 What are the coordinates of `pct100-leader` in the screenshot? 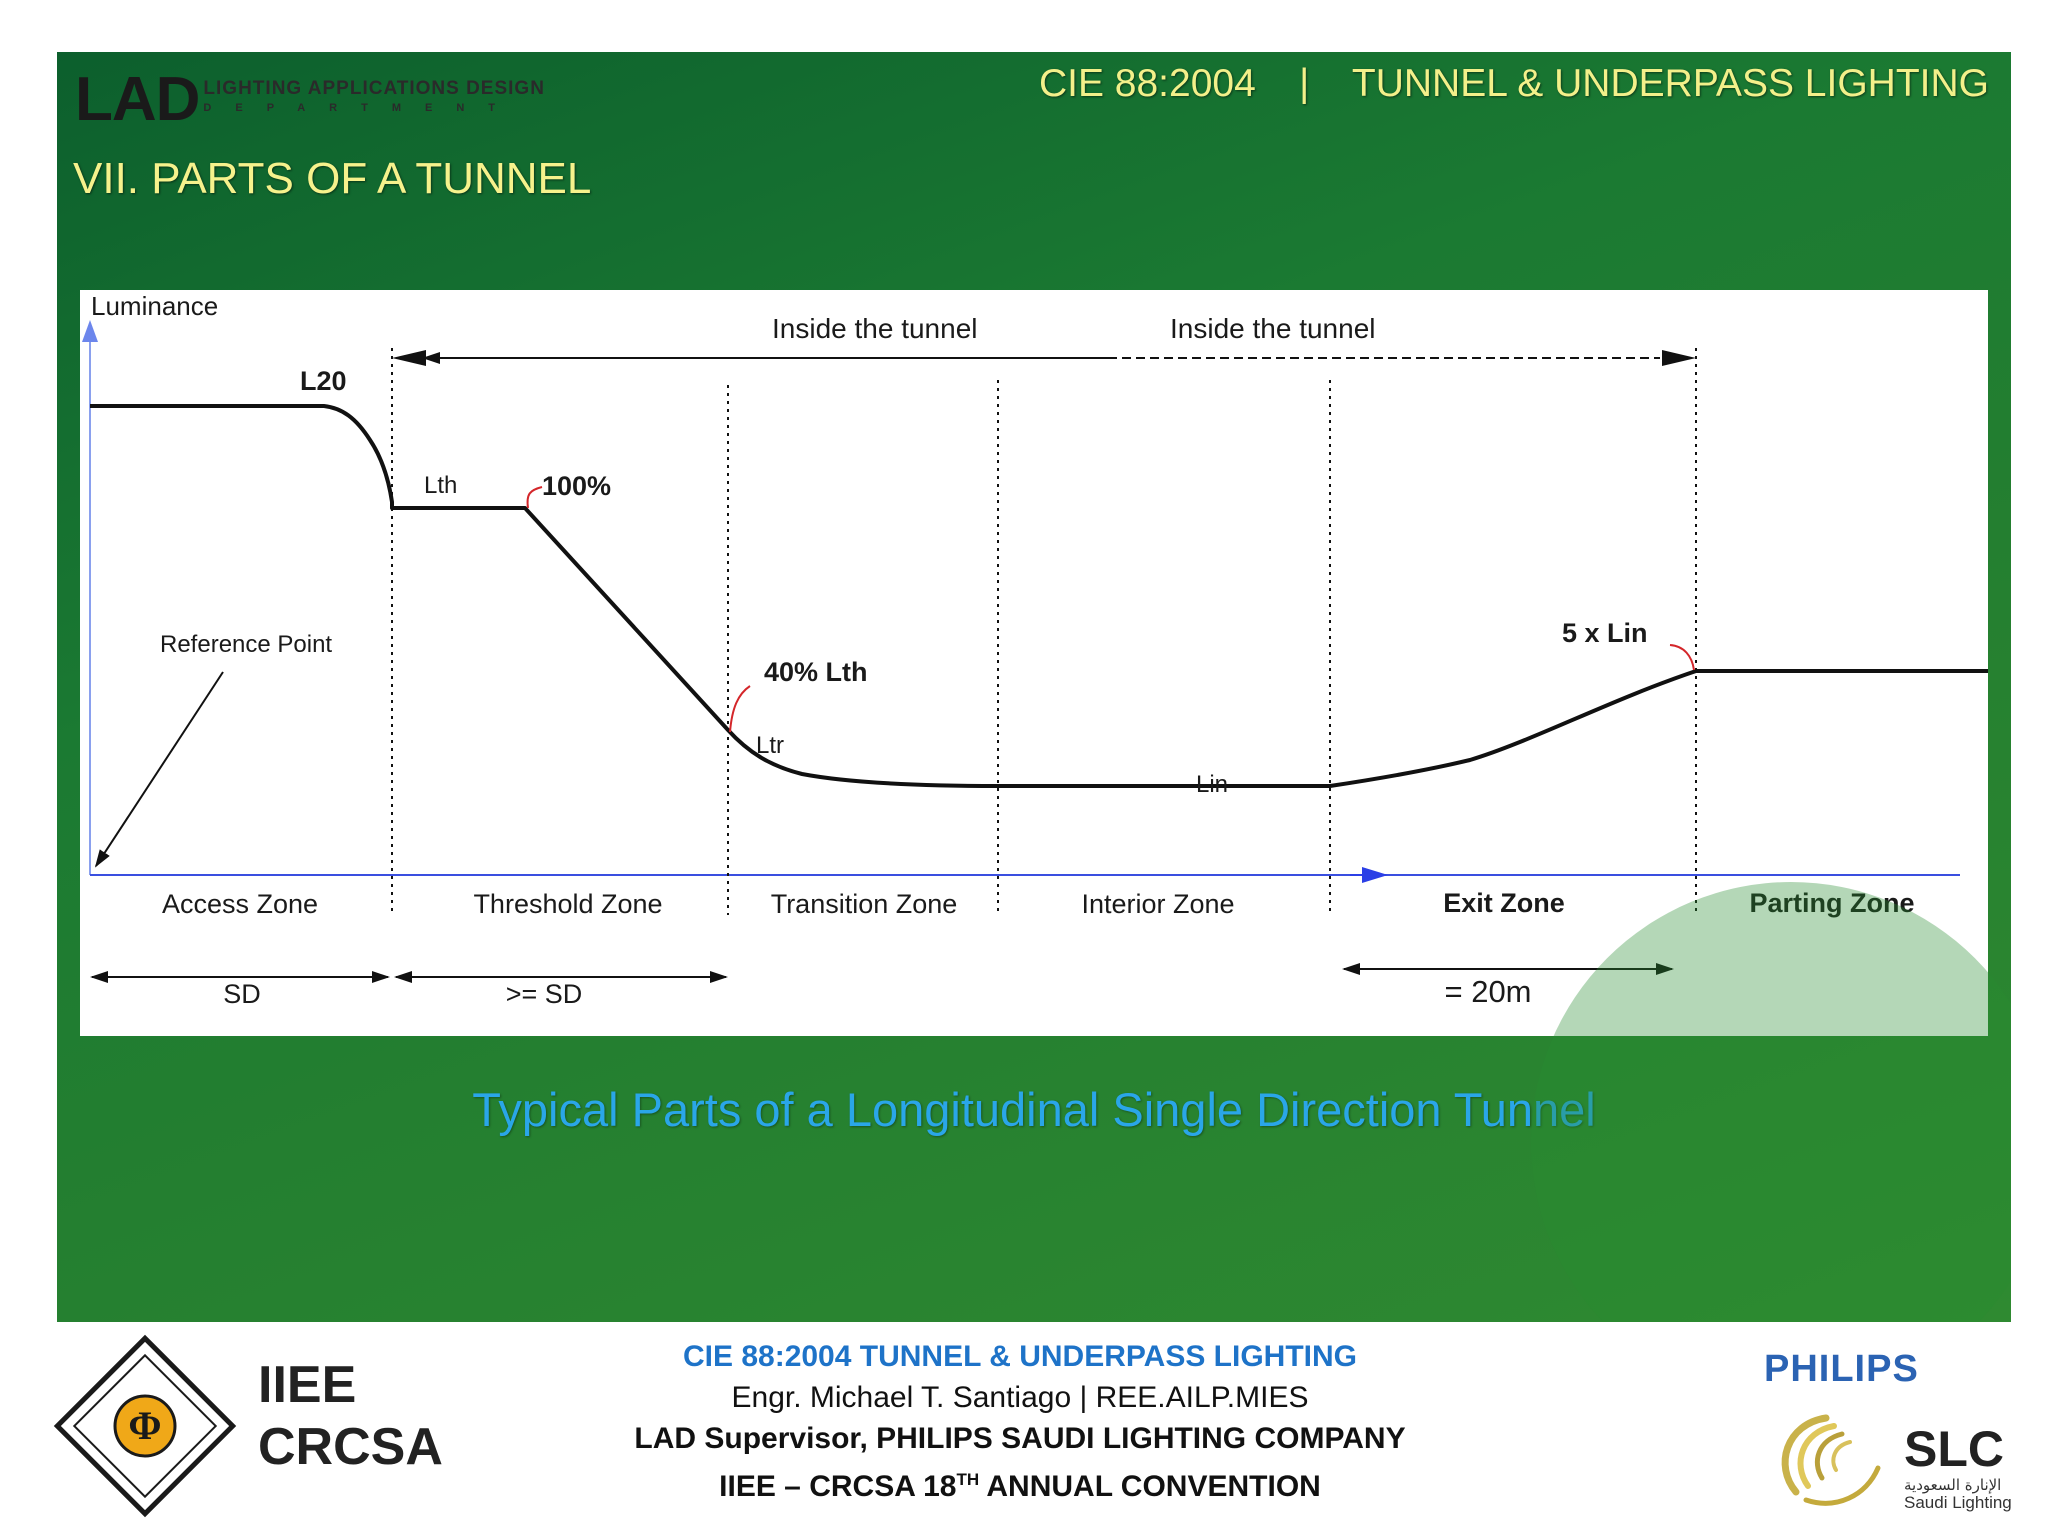 It's located at (534, 497).